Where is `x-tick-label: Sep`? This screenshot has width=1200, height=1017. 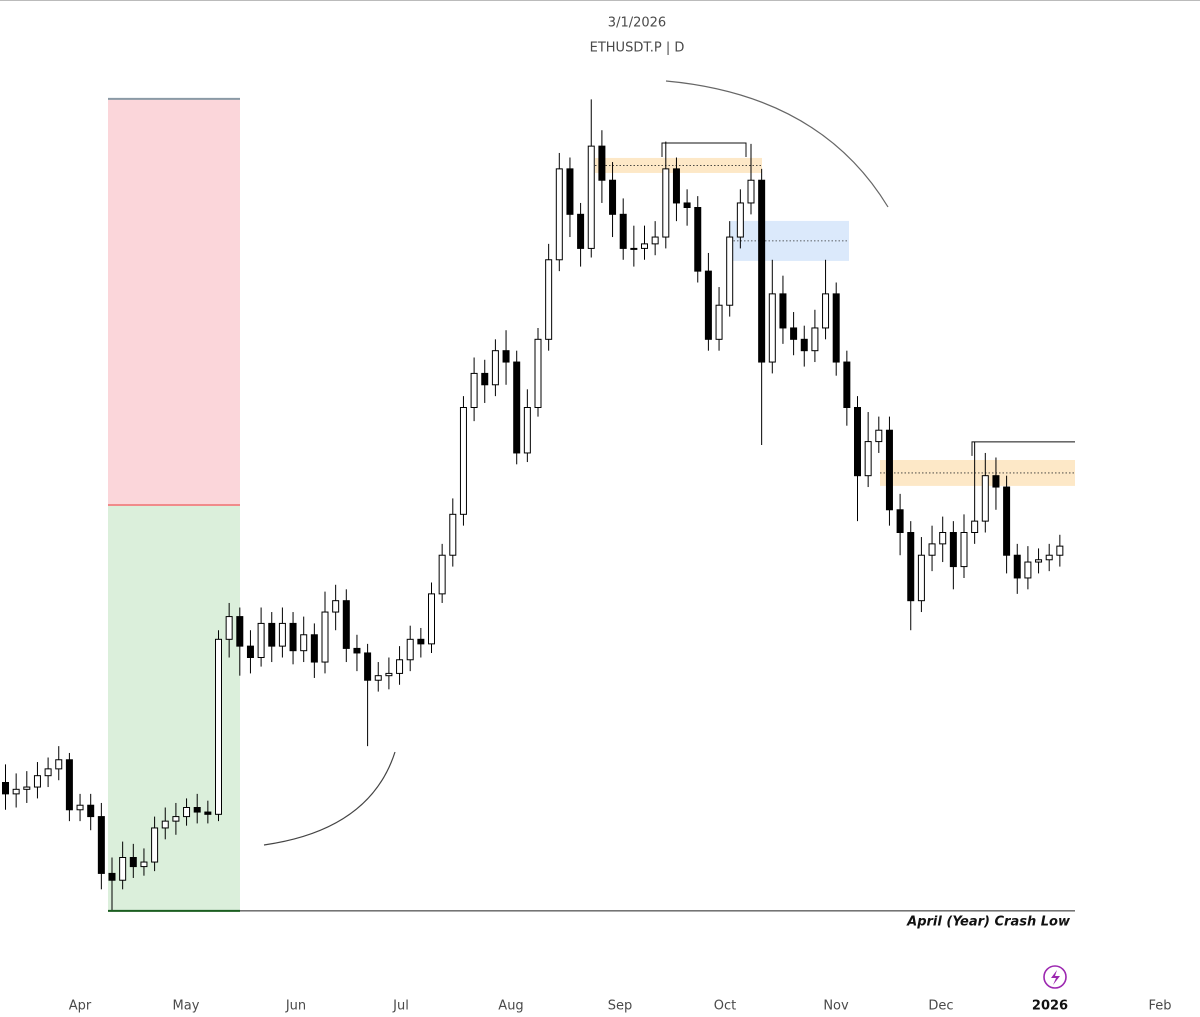
x-tick-label: Sep is located at coordinates (620, 1006).